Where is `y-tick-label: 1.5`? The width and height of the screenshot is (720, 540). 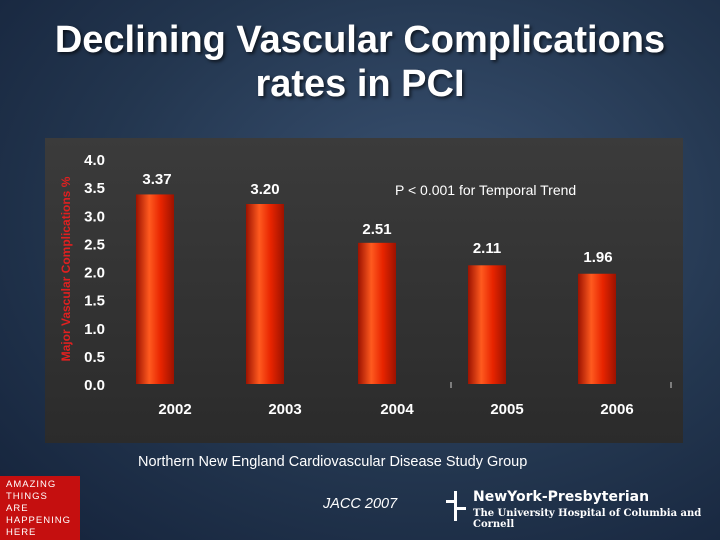 y-tick-label: 1.5 is located at coordinates (94, 301).